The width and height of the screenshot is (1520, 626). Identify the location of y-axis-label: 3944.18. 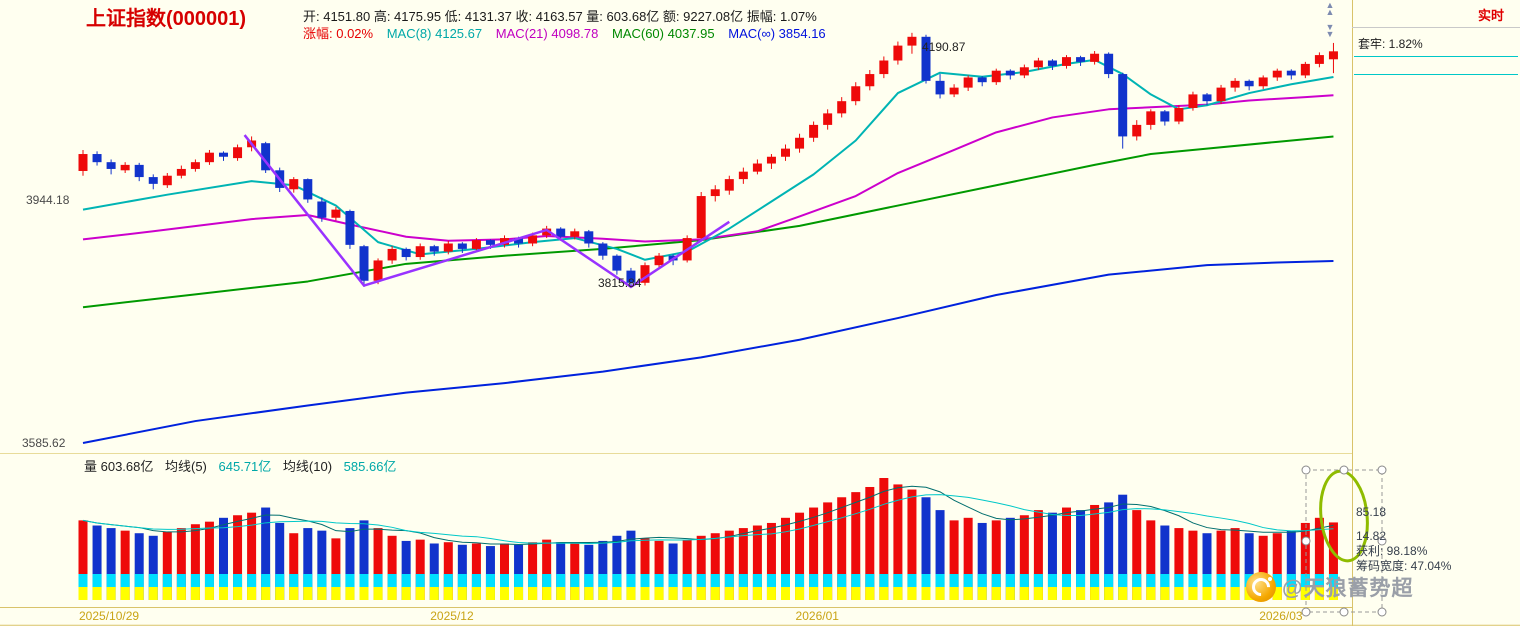
(48, 200).